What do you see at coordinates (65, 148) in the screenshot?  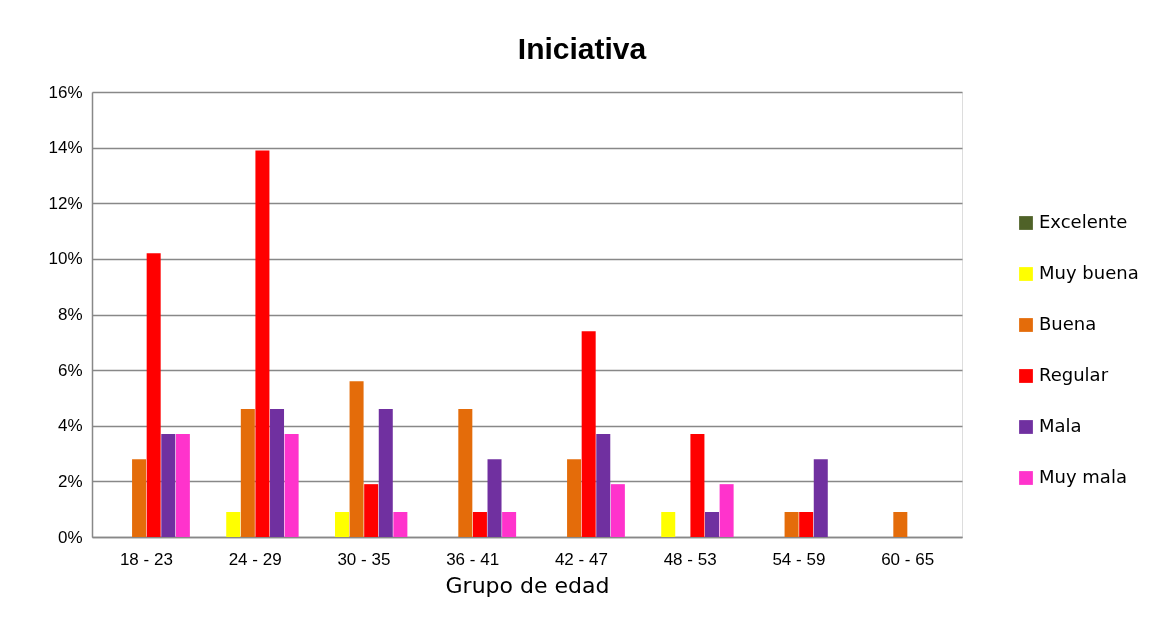 I see `y-tick-label: 14%` at bounding box center [65, 148].